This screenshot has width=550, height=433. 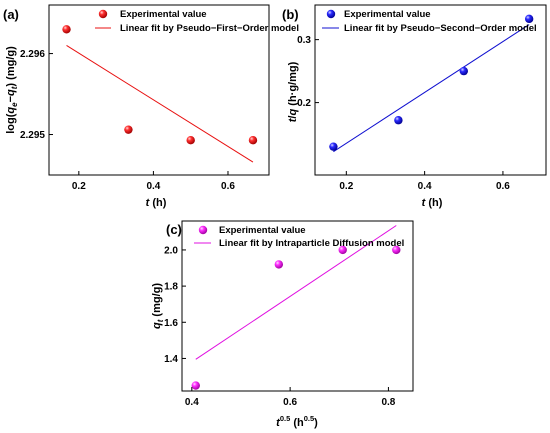 What do you see at coordinates (158, 306) in the screenshot?
I see `y-axis-label-c: qt (mg/g)` at bounding box center [158, 306].